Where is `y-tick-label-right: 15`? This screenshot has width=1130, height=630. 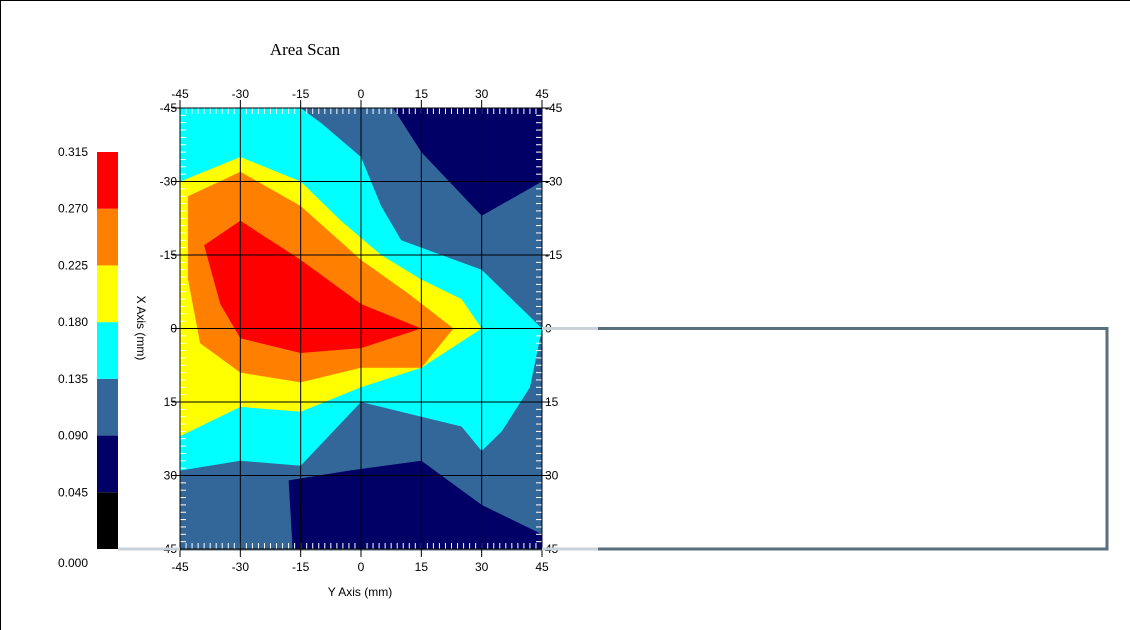
y-tick-label-right: 15 is located at coordinates (552, 402).